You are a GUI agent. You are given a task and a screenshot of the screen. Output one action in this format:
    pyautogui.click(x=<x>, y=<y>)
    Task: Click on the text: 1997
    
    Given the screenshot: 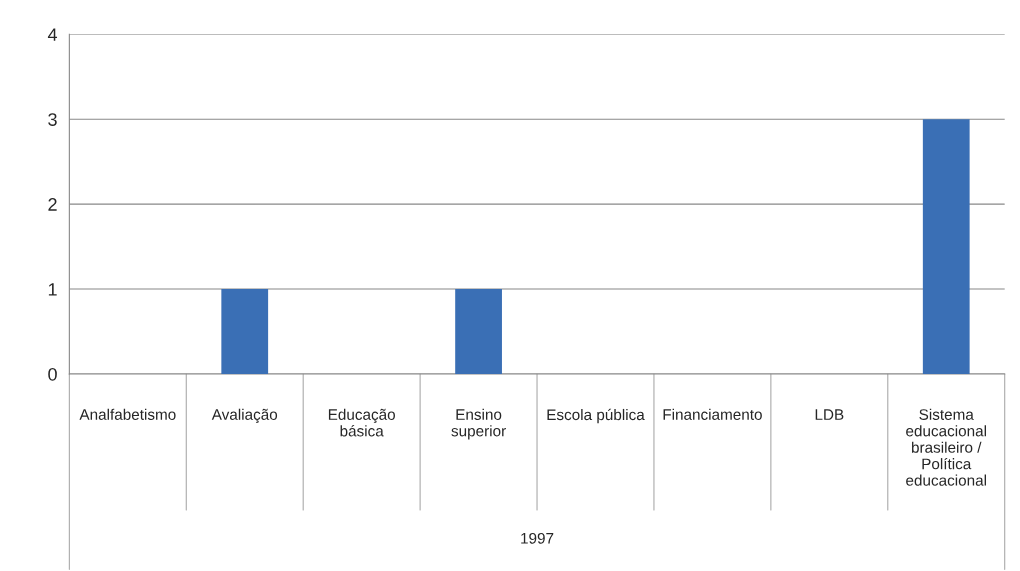 What is the action you would take?
    pyautogui.click(x=537, y=538)
    